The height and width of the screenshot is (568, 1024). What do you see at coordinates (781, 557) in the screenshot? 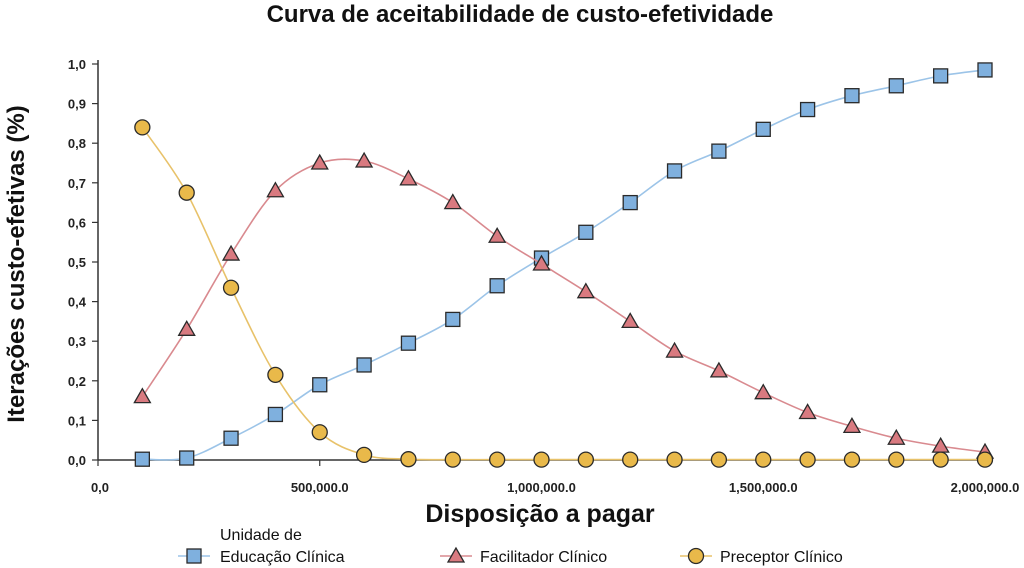
I see `legend-label-preceptor: Preceptor Clínico` at bounding box center [781, 557].